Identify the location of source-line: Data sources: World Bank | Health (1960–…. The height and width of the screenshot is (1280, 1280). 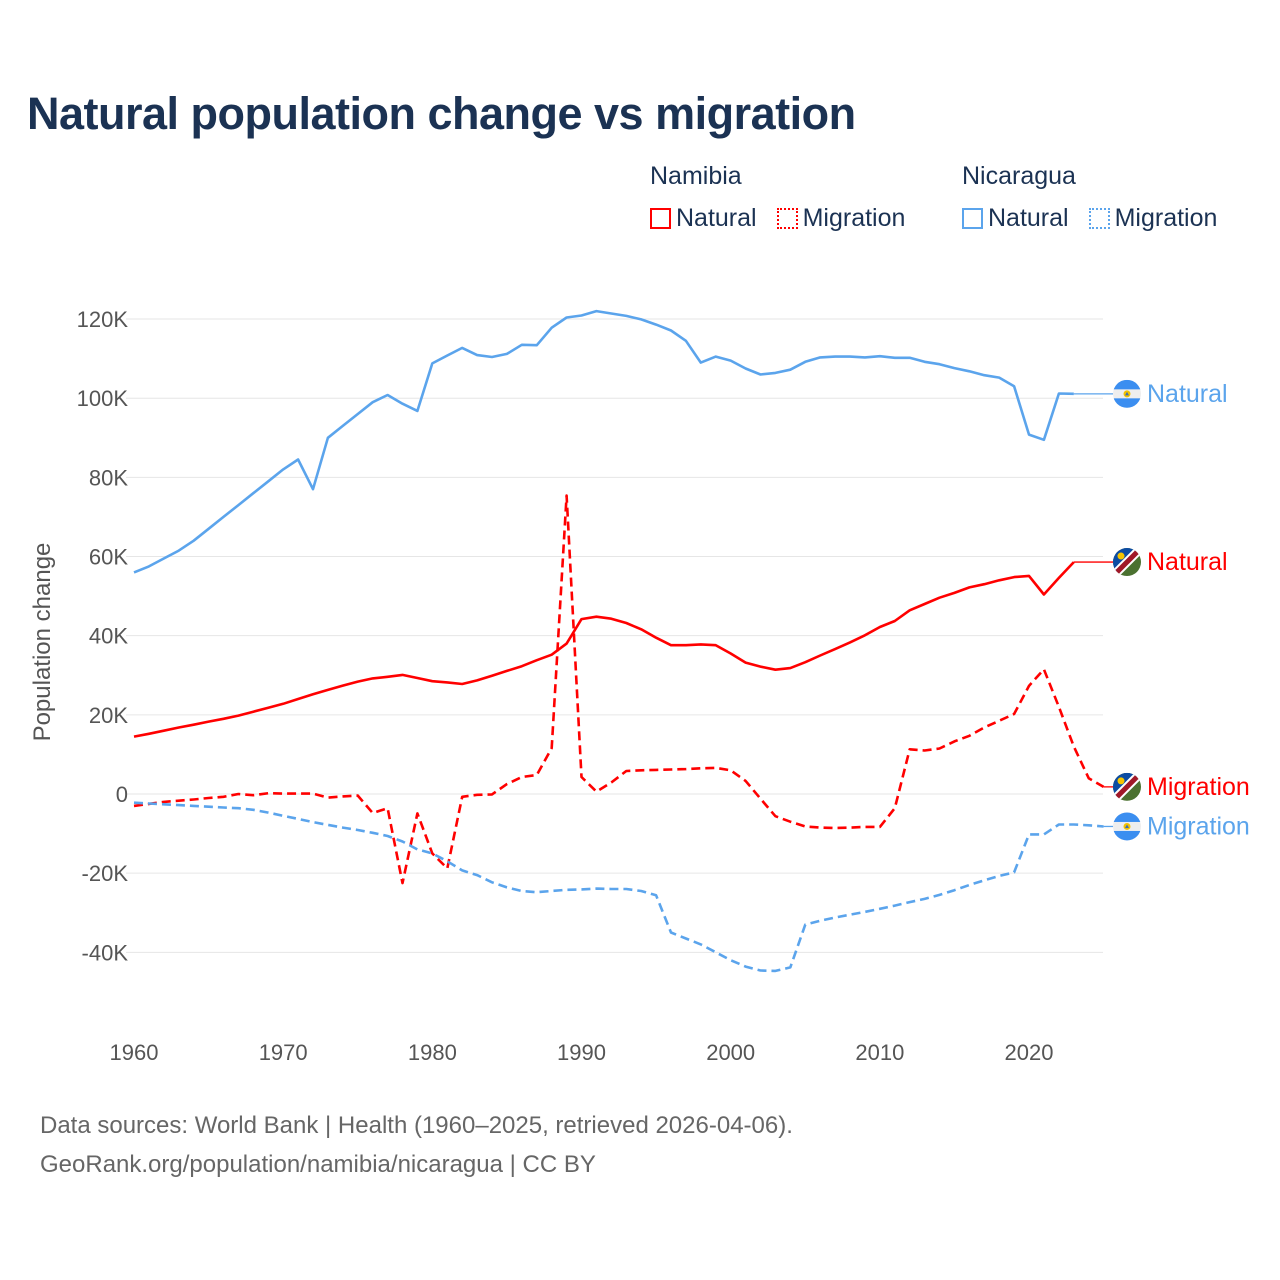
(416, 1125).